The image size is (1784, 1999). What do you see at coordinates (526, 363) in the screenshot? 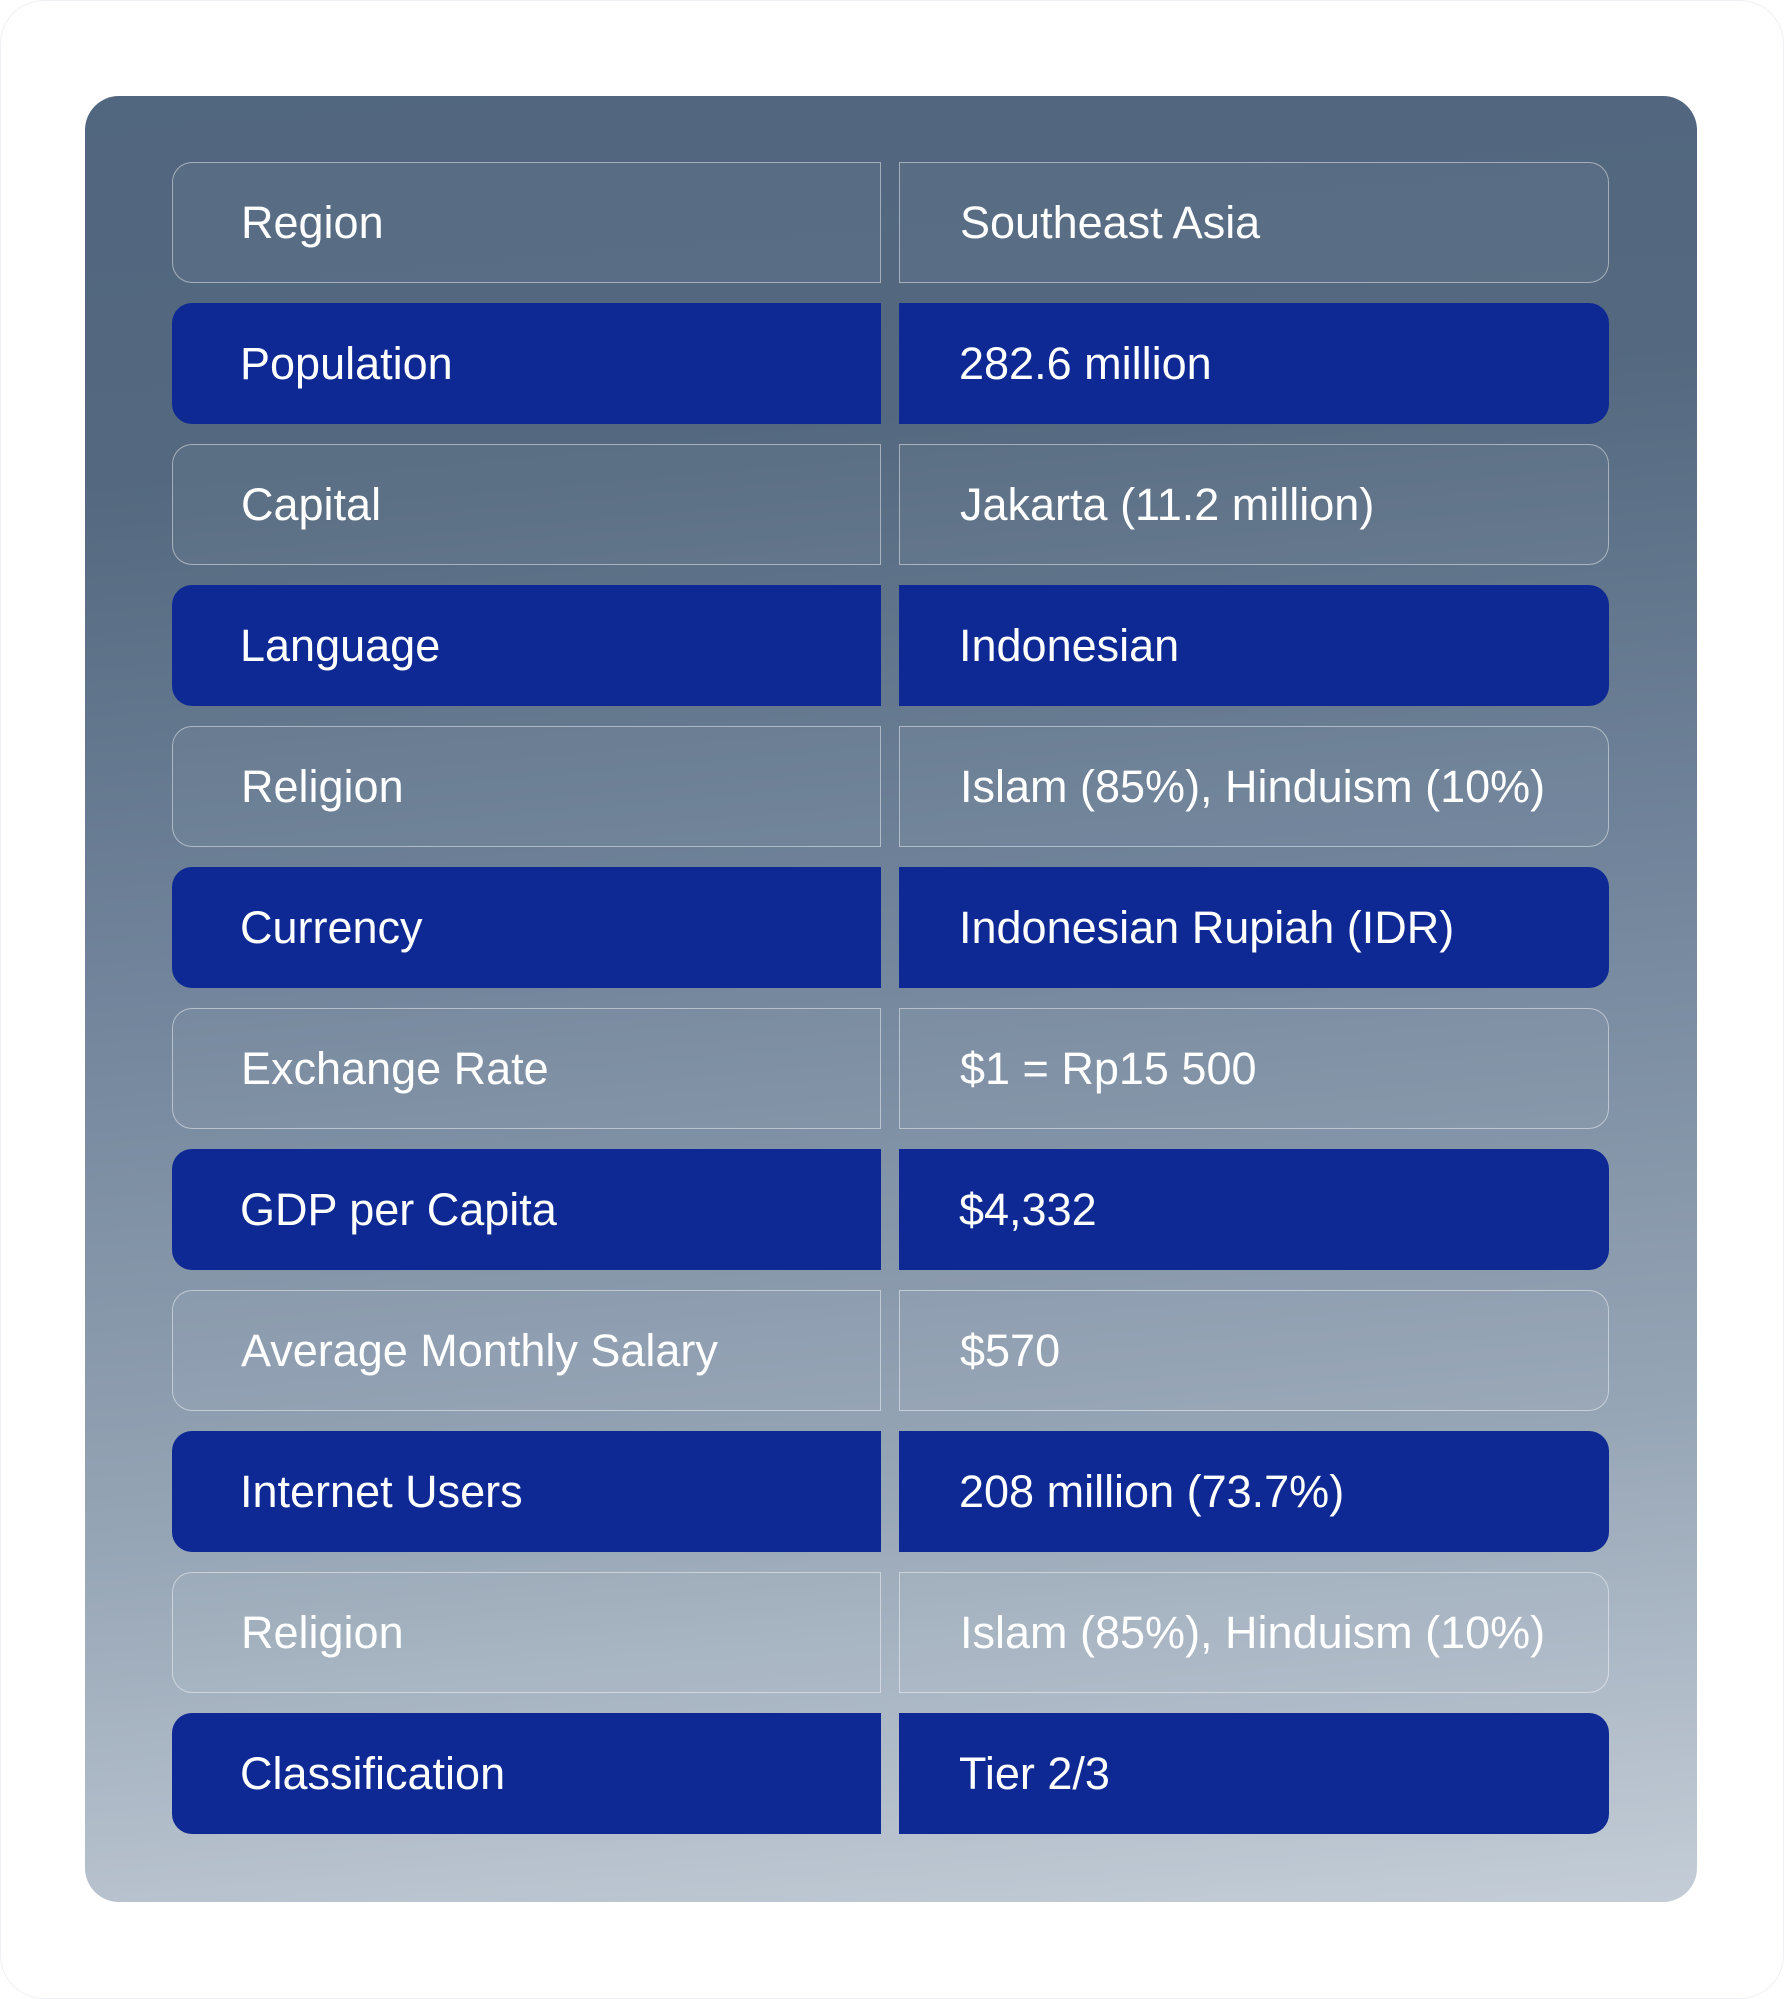
I see `row-label: Population` at bounding box center [526, 363].